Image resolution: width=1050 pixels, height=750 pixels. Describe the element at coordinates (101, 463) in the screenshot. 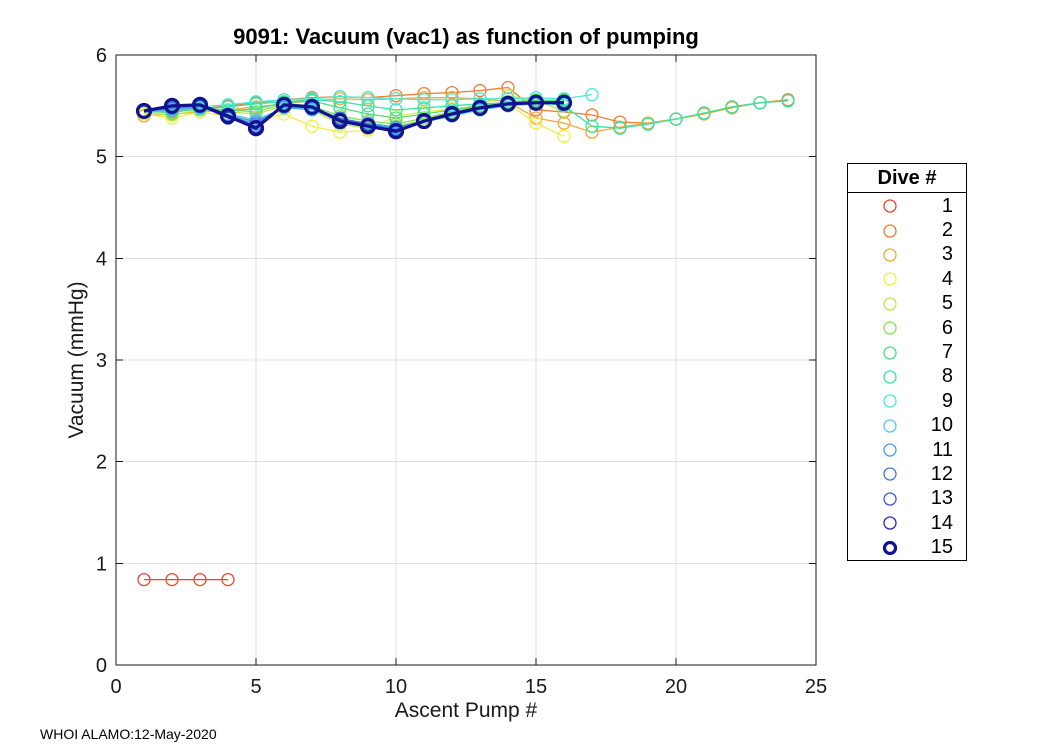

I see `y-tick-label: 2` at that location.